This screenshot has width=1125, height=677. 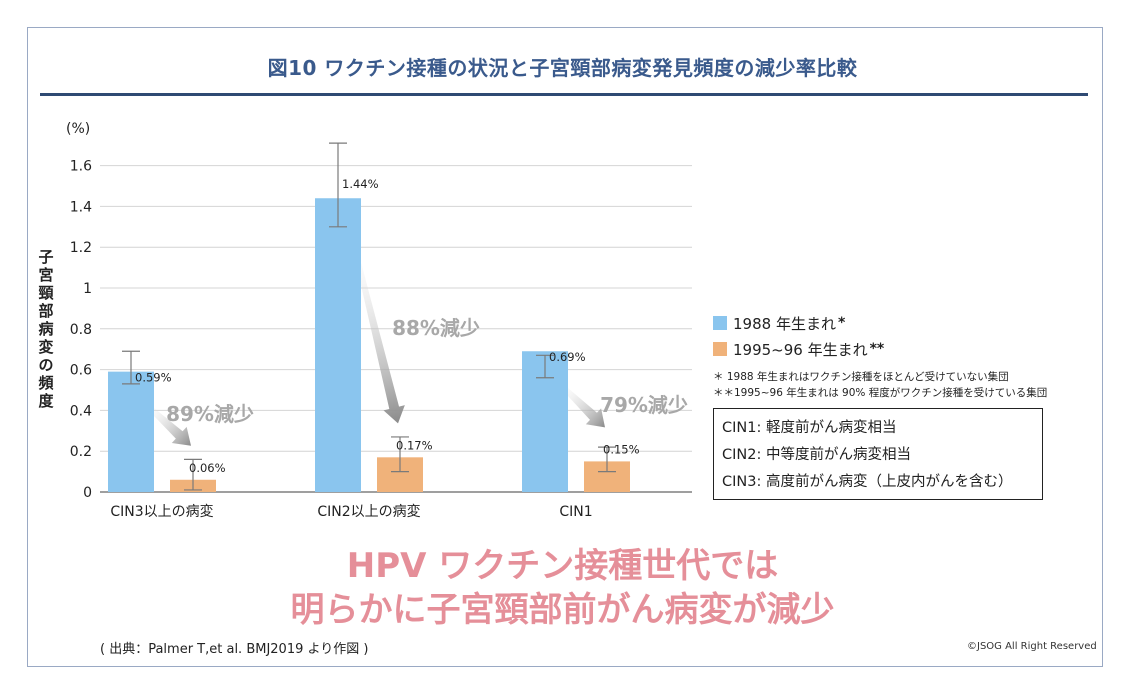 I want to click on definition-cin3: CIN3: 高度前がん病変（上皮内がんを含む）, so click(x=867, y=482).